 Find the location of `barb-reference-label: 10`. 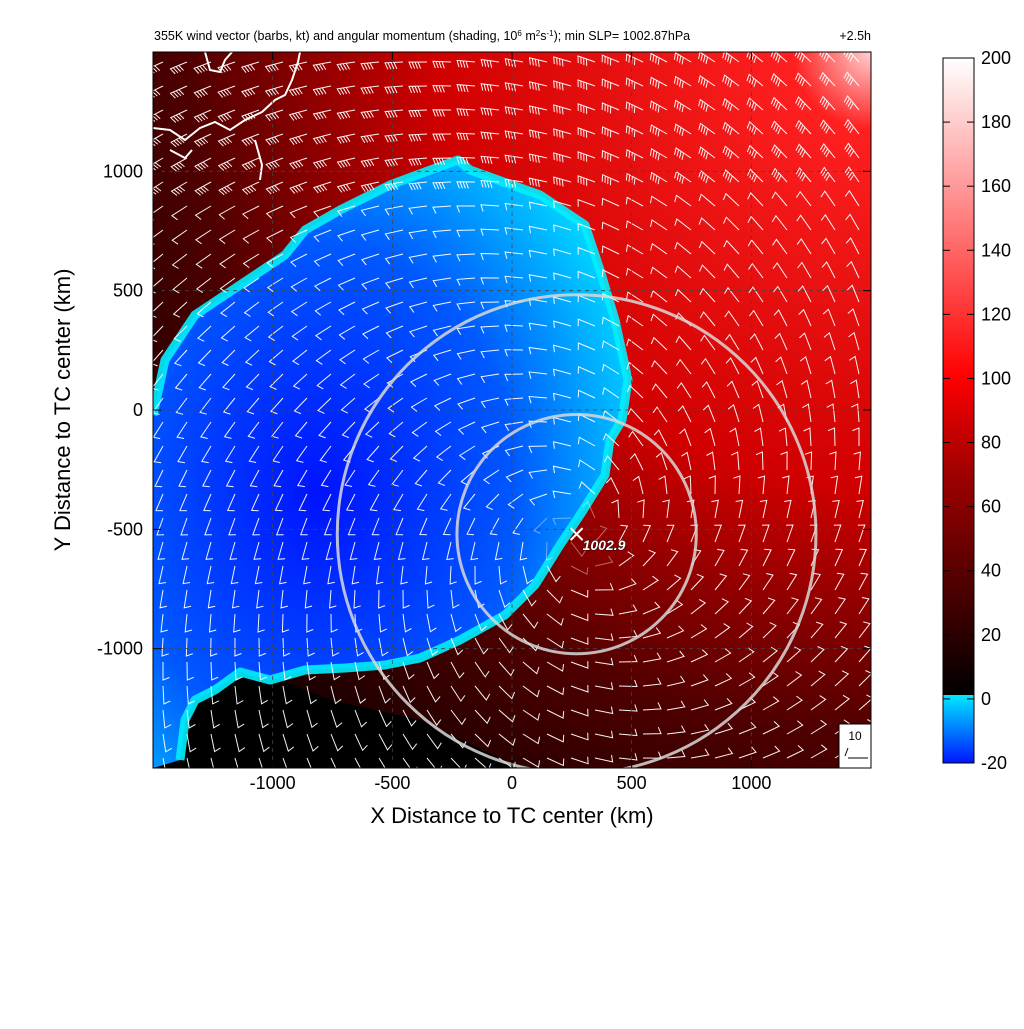

barb-reference-label: 10 is located at coordinates (855, 736).